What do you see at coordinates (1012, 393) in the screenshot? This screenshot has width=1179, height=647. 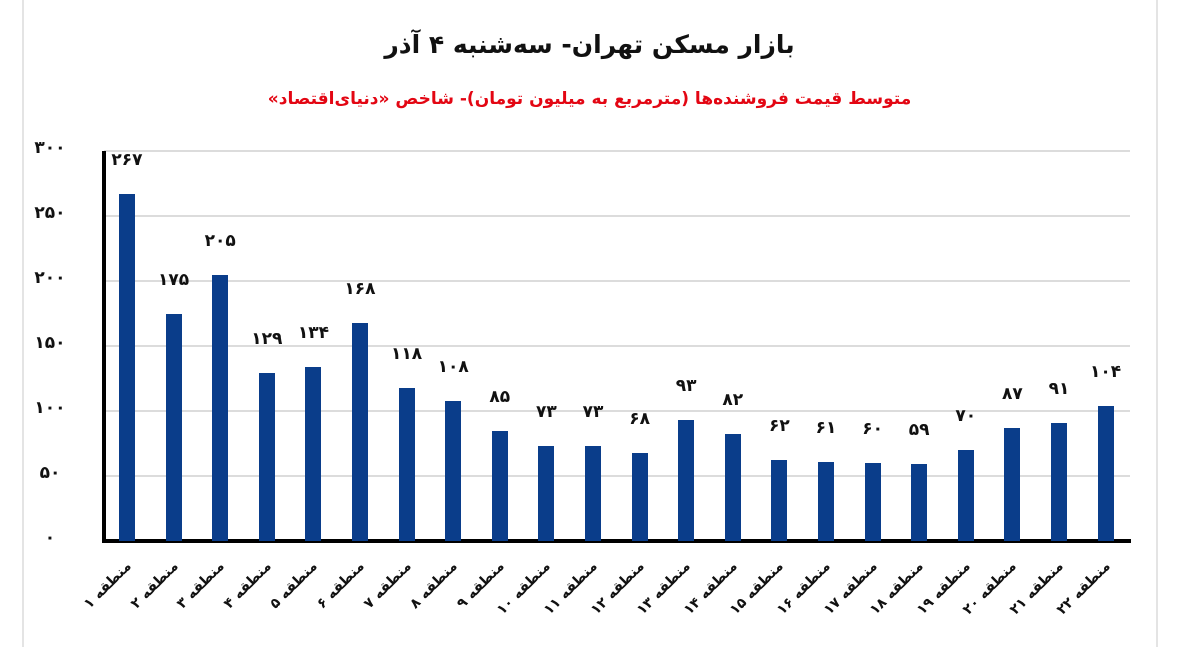 I see `bar-value-label: ۸۷` at bounding box center [1012, 393].